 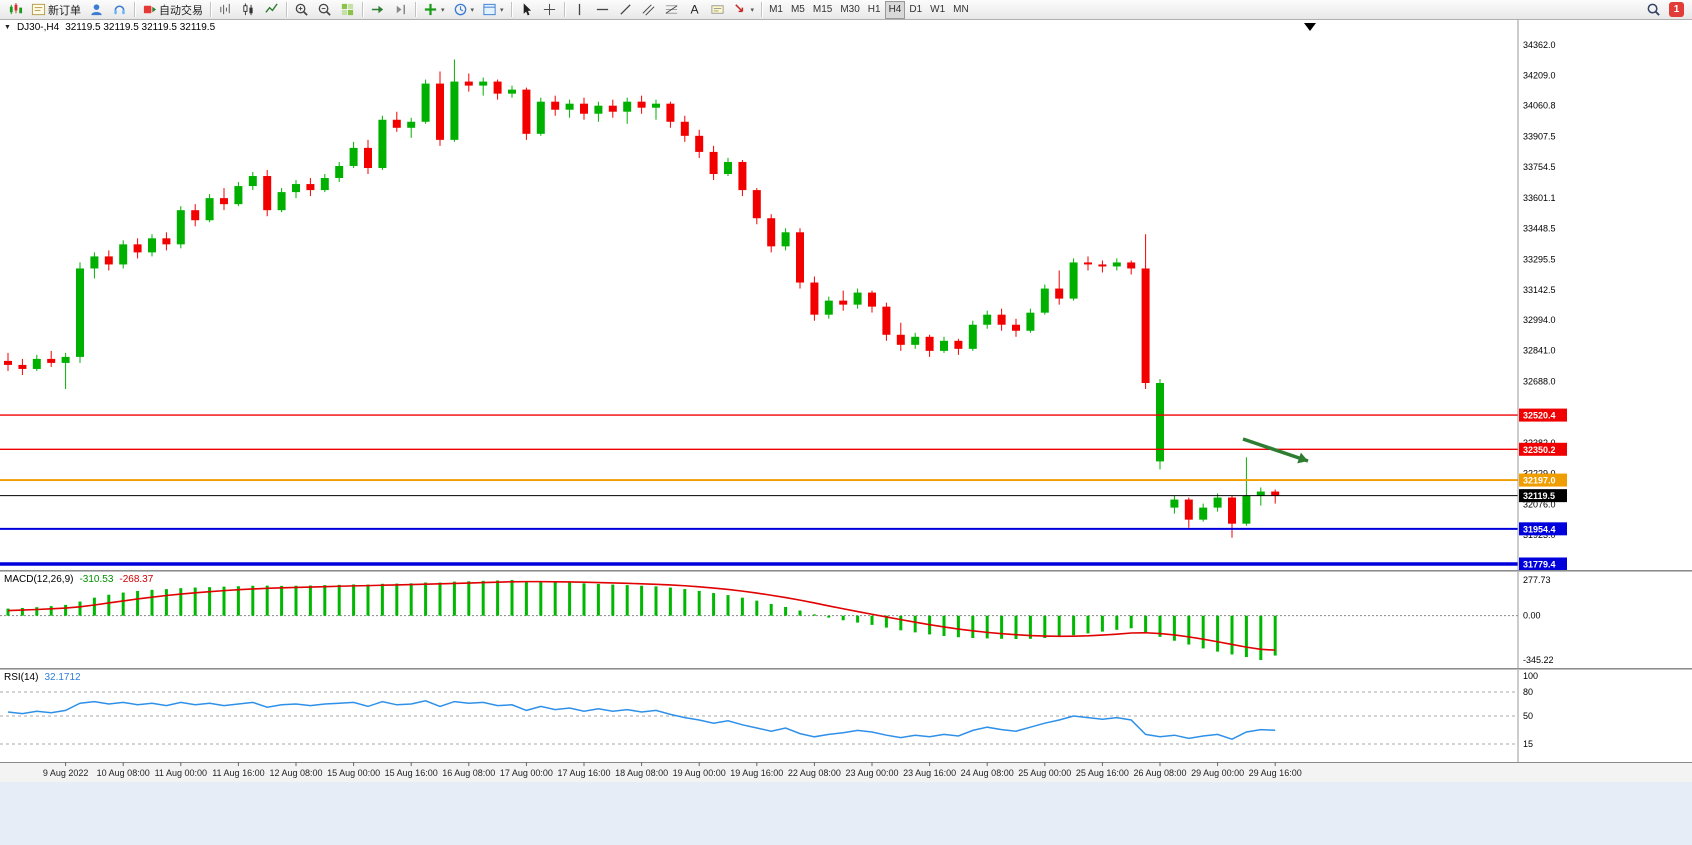 I want to click on news-button, so click(x=119, y=10).